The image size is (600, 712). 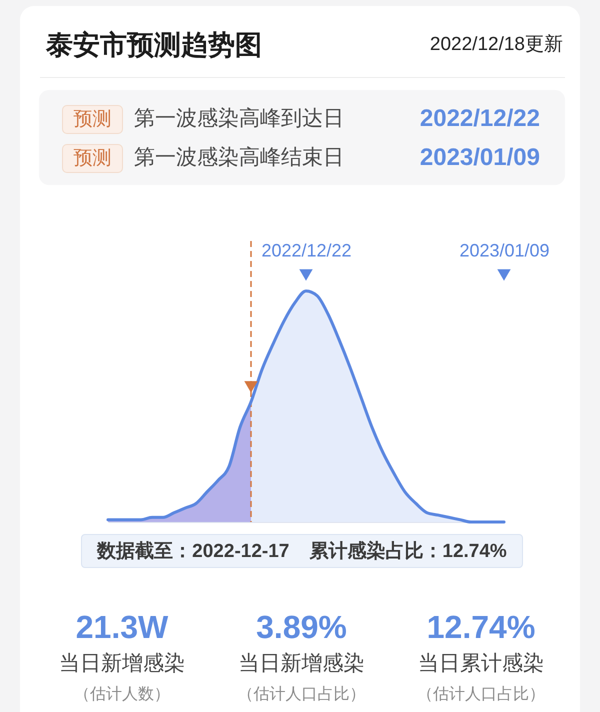 I want to click on note-box: 数据截至：2022-12-17 累计感染占比：12.74%, so click(x=302, y=551).